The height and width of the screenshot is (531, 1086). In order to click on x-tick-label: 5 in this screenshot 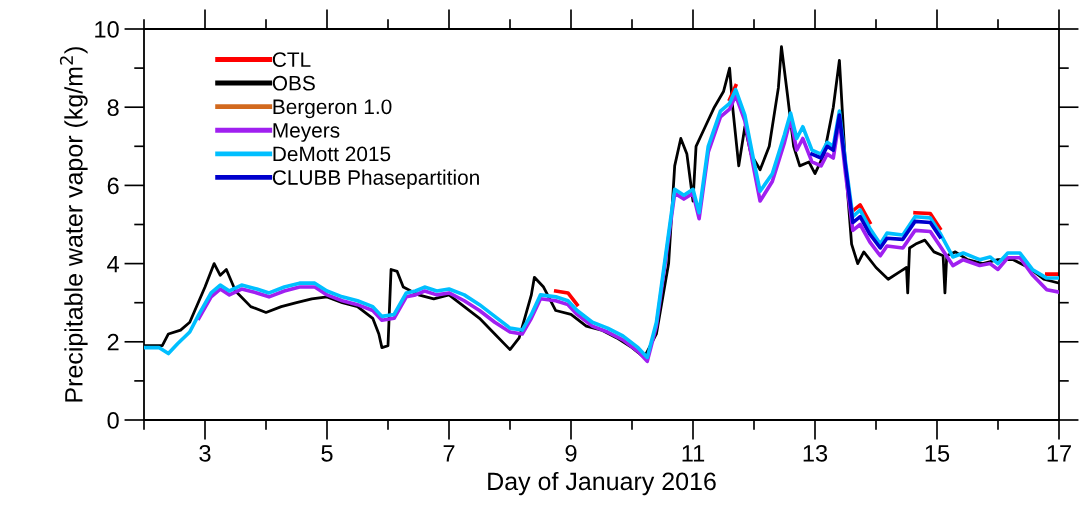, I will do `click(327, 453)`.